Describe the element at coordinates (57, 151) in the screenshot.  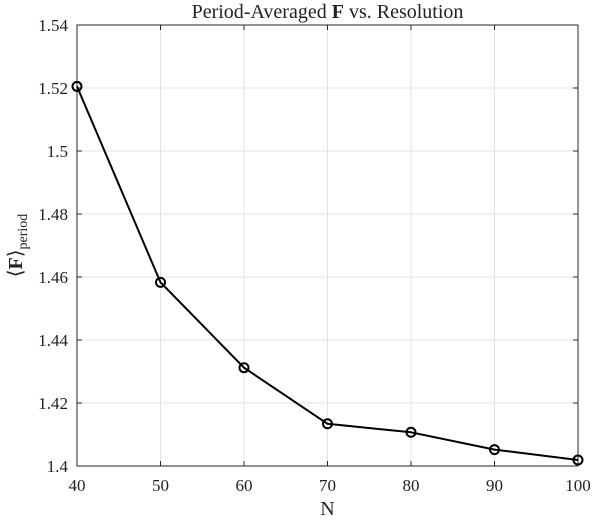
I see `y-tick-label: 1.5` at that location.